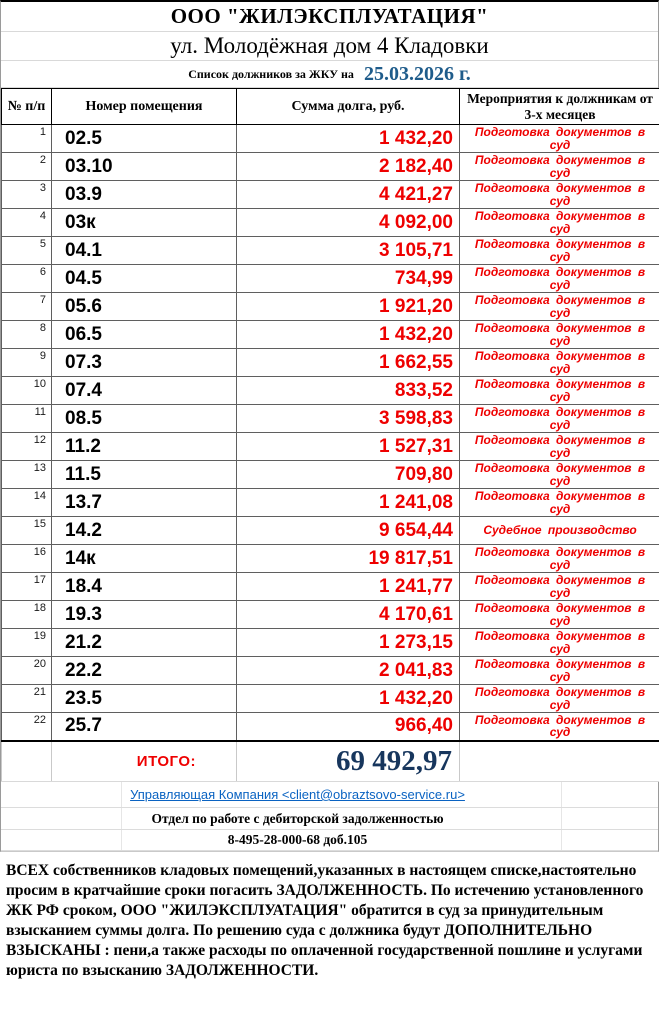 Image resolution: width=659 pixels, height=1024 pixels. I want to click on table-row: 8 06.5 1 432,20 Подготовка документов в суд, so click(330, 334).